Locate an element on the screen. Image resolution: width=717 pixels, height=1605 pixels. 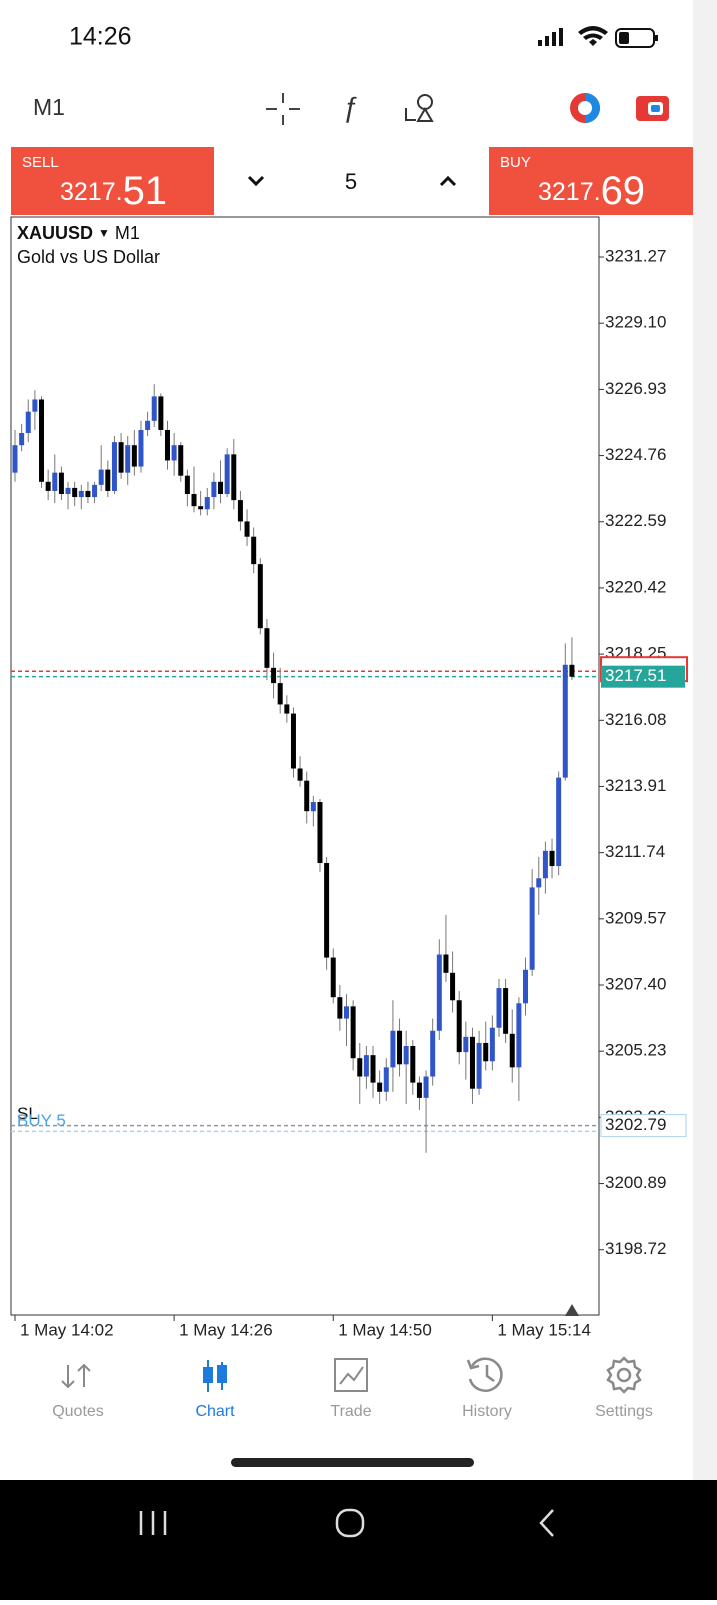
sell-button is located at coordinates (112, 181).